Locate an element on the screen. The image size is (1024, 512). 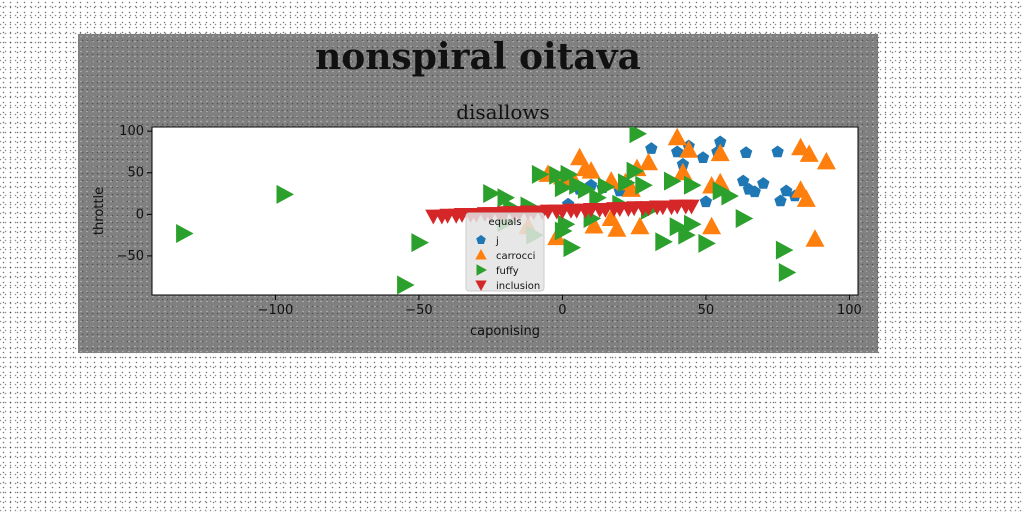
y-tick-label: −50 is located at coordinates (130, 256).